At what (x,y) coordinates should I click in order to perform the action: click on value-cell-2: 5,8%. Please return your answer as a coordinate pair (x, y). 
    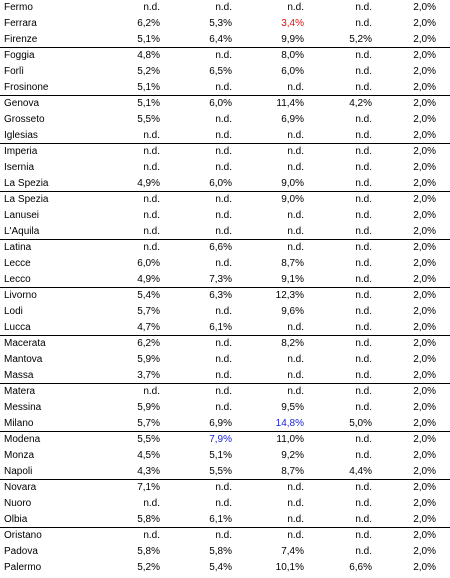
    Looking at the image, I should click on (220, 551).